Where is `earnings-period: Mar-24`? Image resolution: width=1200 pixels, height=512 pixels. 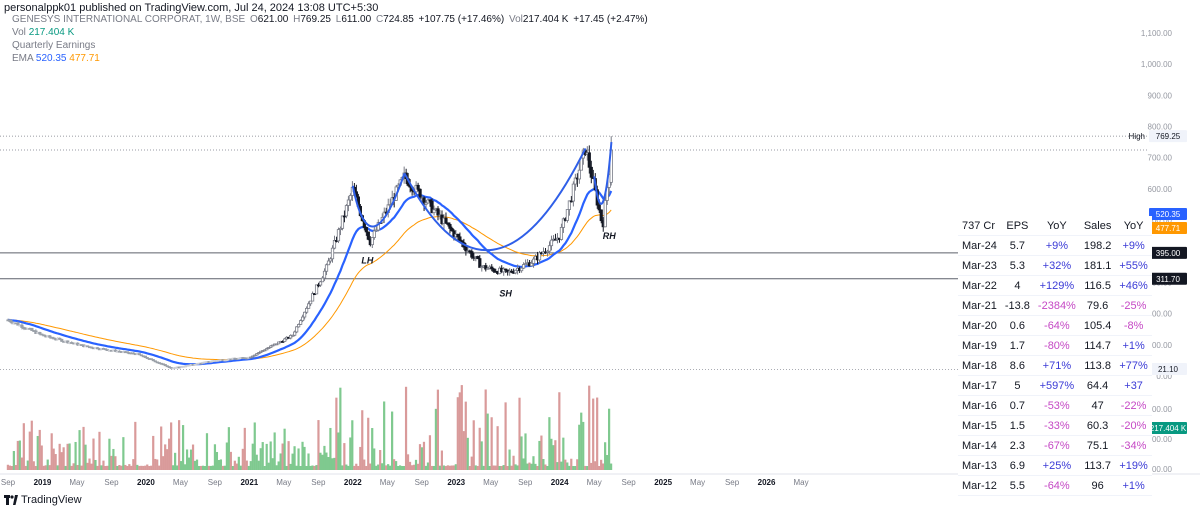
earnings-period: Mar-24 is located at coordinates (979, 245).